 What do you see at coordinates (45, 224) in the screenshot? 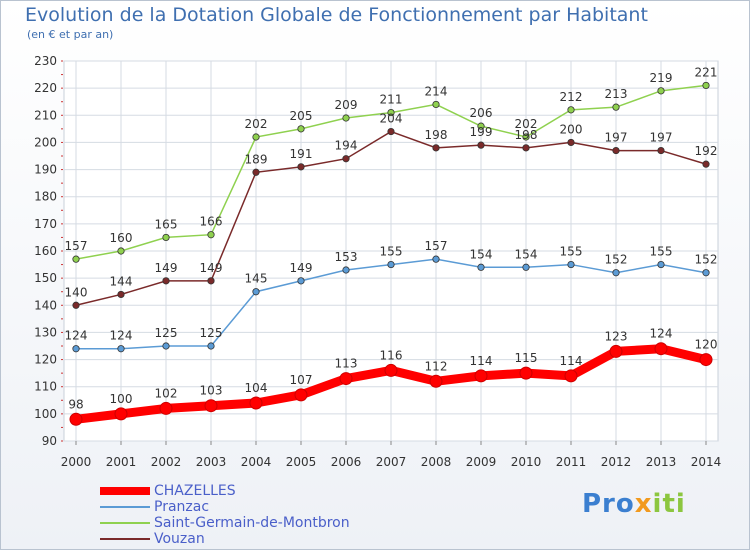
I see `y-tick-label: 170` at bounding box center [45, 224].